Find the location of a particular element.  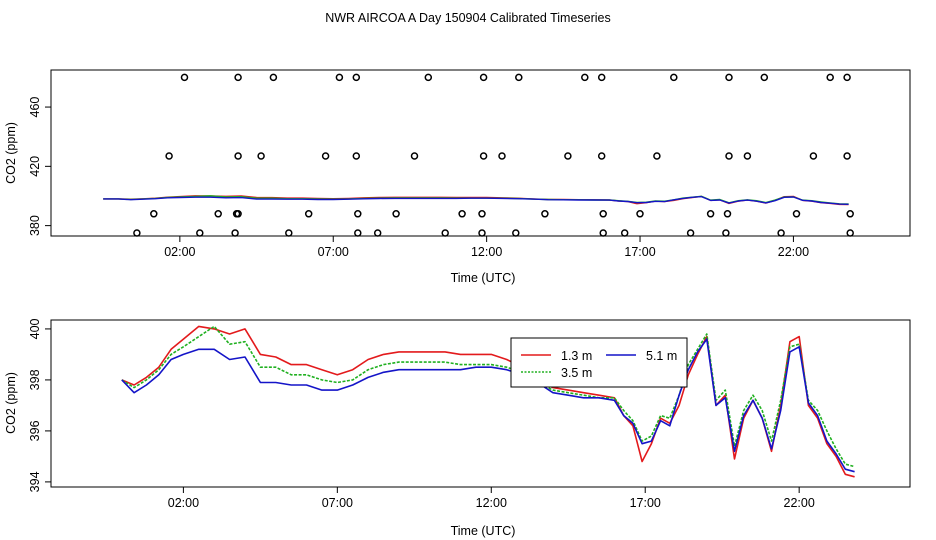

bottom-x-tick-label: 07:00 is located at coordinates (337, 503).